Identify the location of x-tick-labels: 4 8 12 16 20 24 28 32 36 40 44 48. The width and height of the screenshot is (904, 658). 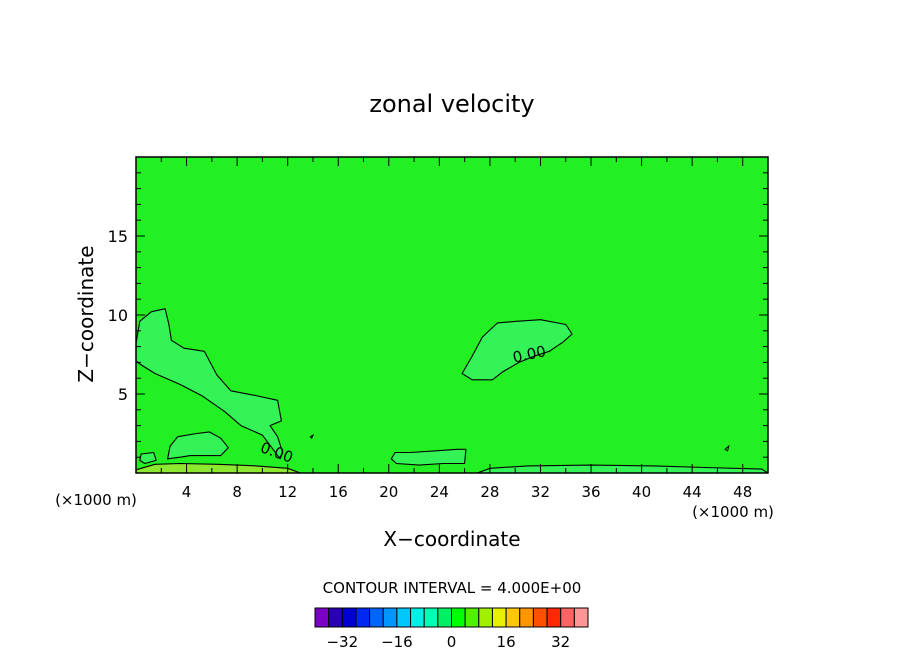
(467, 492).